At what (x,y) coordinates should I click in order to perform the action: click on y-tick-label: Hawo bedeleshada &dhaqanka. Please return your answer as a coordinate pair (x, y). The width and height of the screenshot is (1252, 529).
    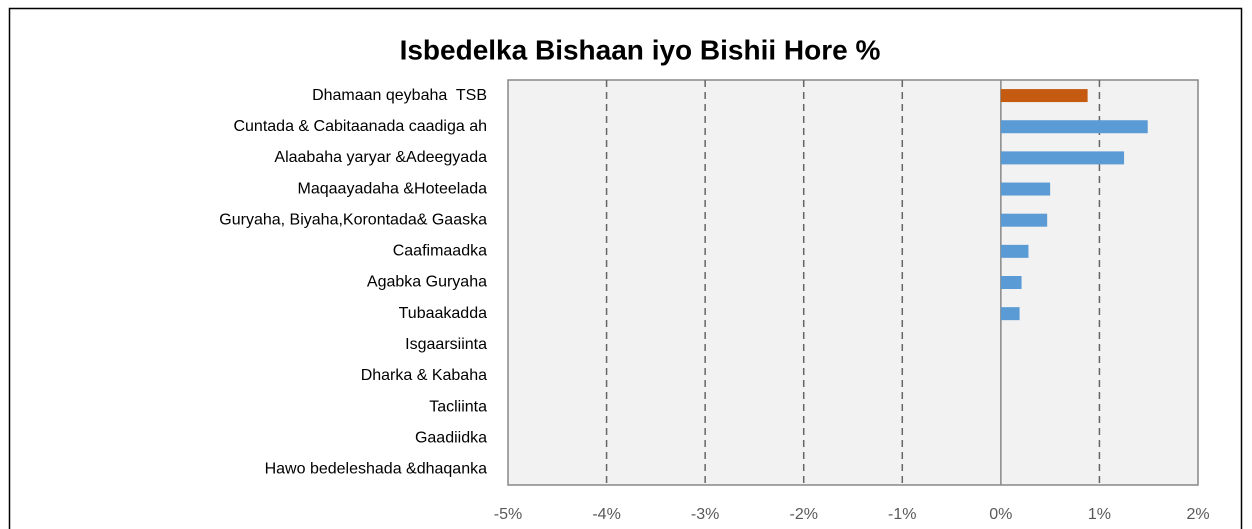
    Looking at the image, I should click on (376, 469).